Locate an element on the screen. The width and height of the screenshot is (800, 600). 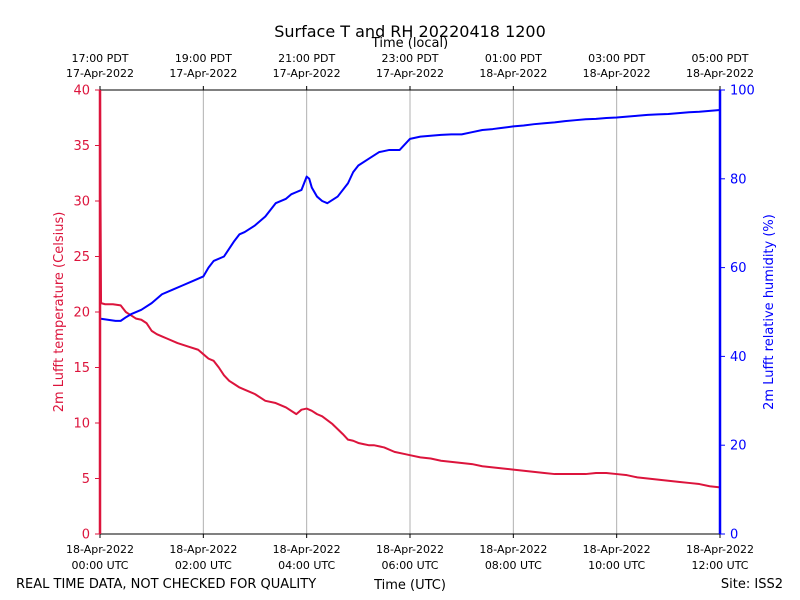
quality-disclaimer: REAL TIME DATA, NOT CHECKED FOR QUALITY is located at coordinates (166, 584).